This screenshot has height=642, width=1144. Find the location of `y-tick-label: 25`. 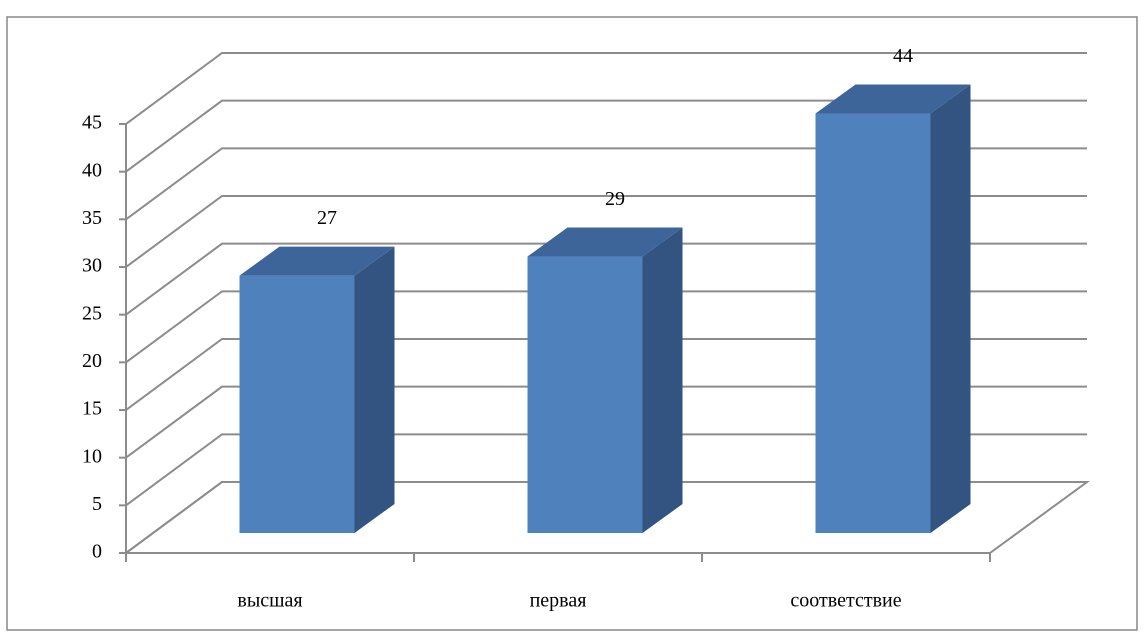

y-tick-label: 25 is located at coordinates (92, 313).